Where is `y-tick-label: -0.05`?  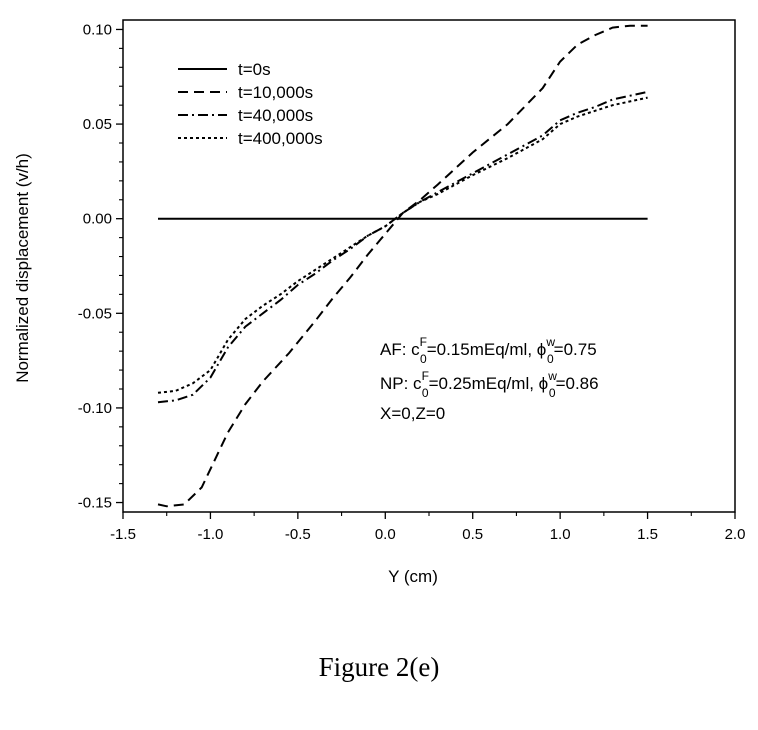
y-tick-label: -0.05 is located at coordinates (95, 313).